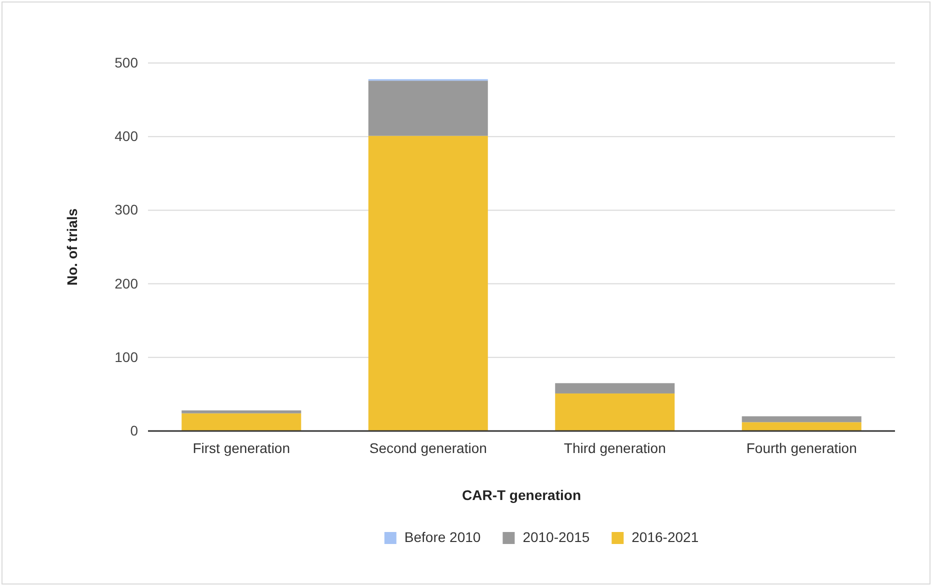  Describe the element at coordinates (126, 136) in the screenshot. I see `y-tick-label: 400` at that location.